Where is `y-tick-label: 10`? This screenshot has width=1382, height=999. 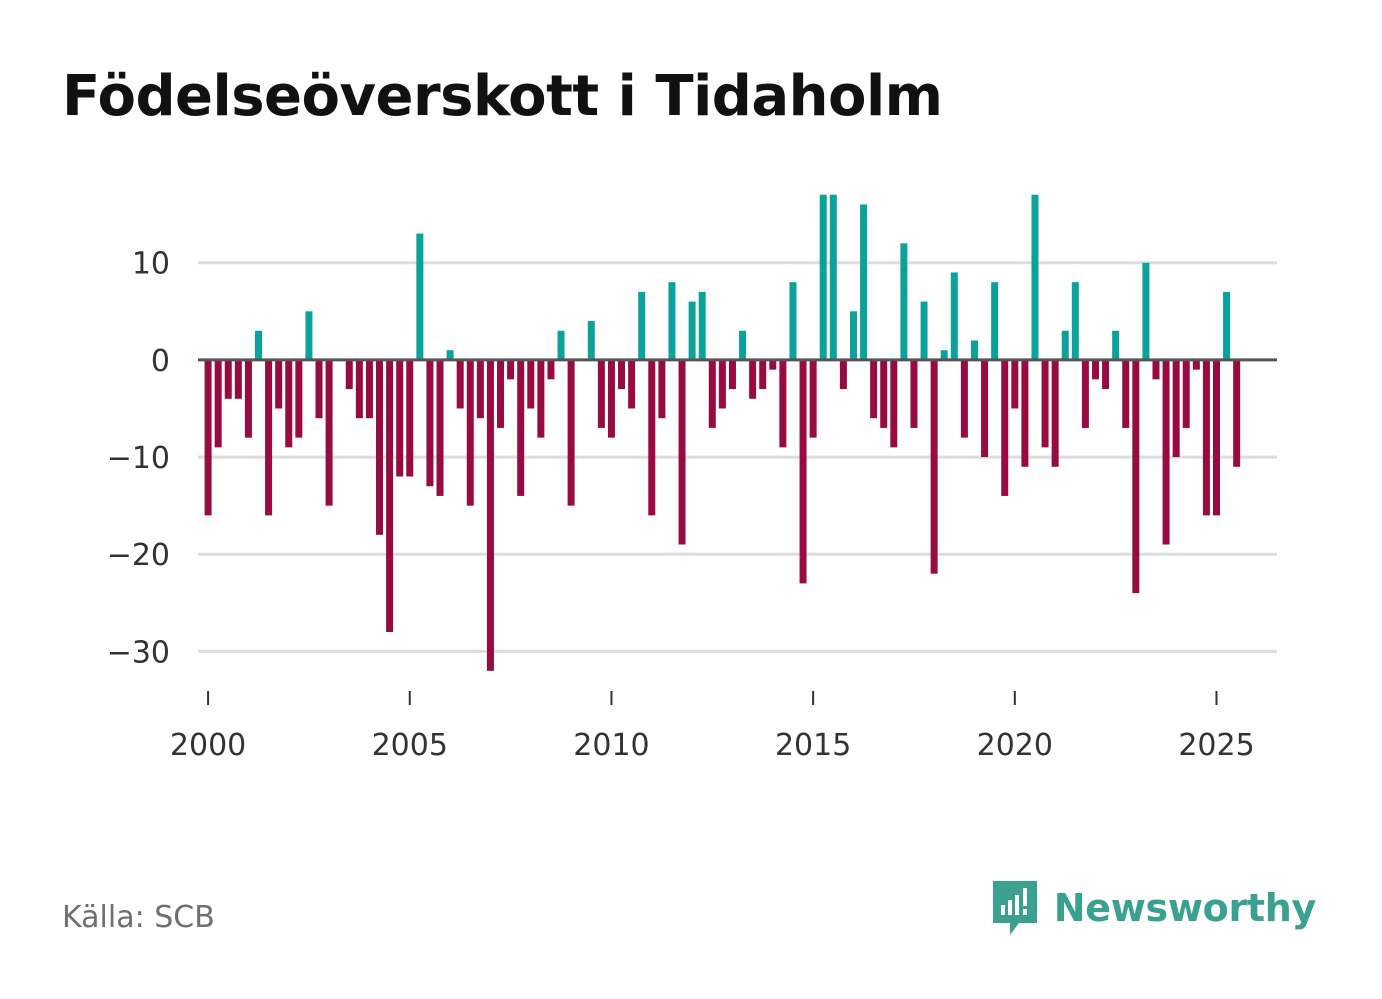
y-tick-label: 10 is located at coordinates (151, 264).